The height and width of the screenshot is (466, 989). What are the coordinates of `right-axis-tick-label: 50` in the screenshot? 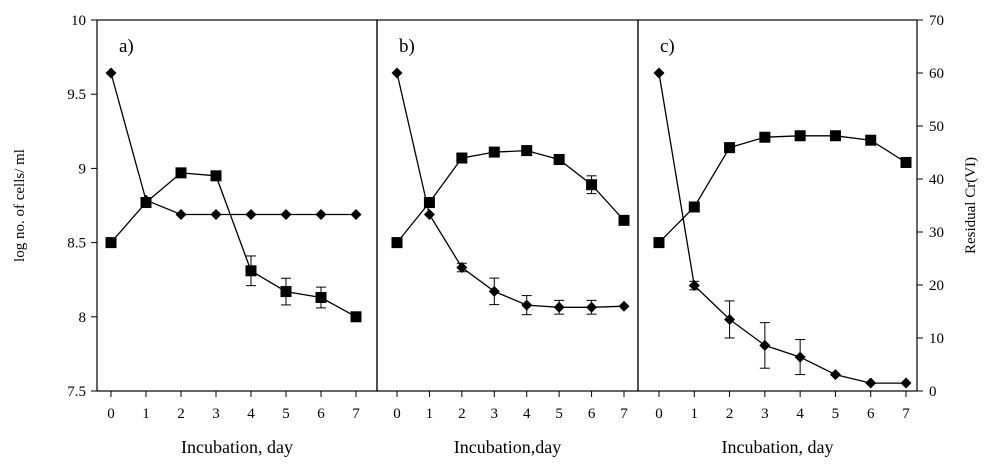 It's located at (936, 127).